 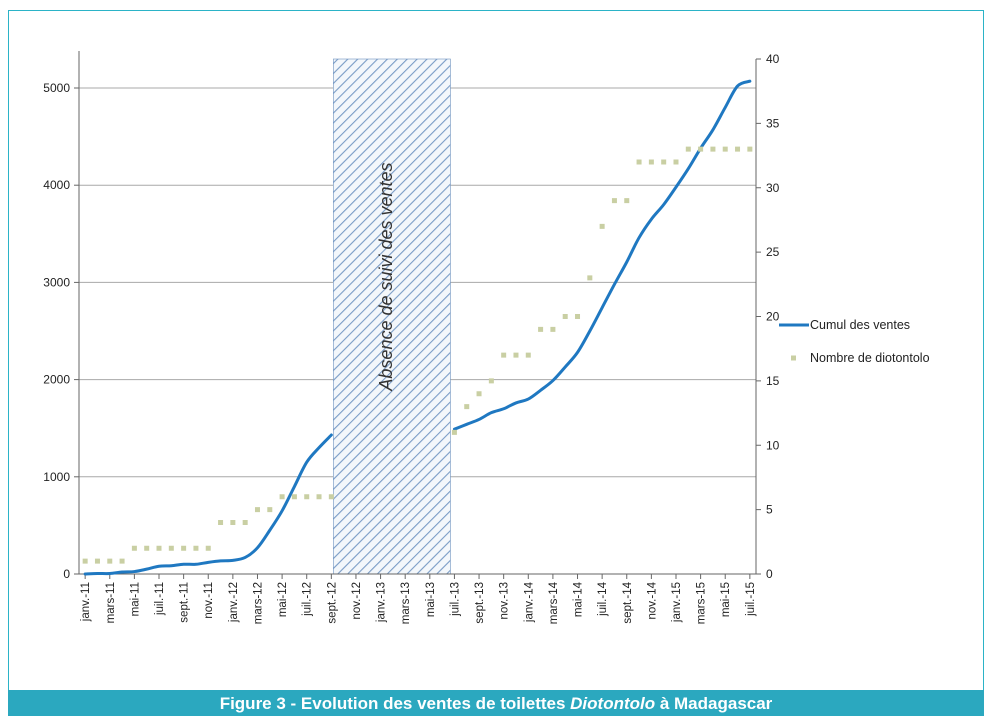 I want to click on legend-label-cumul: Cumul des ventes, so click(x=860, y=325).